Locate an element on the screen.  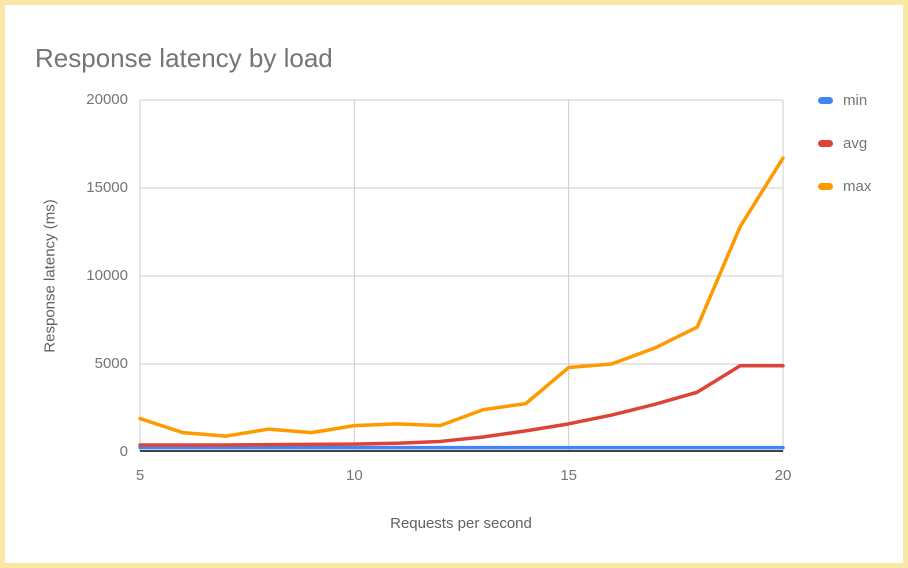
legend-swatch-avg is located at coordinates (825, 143).